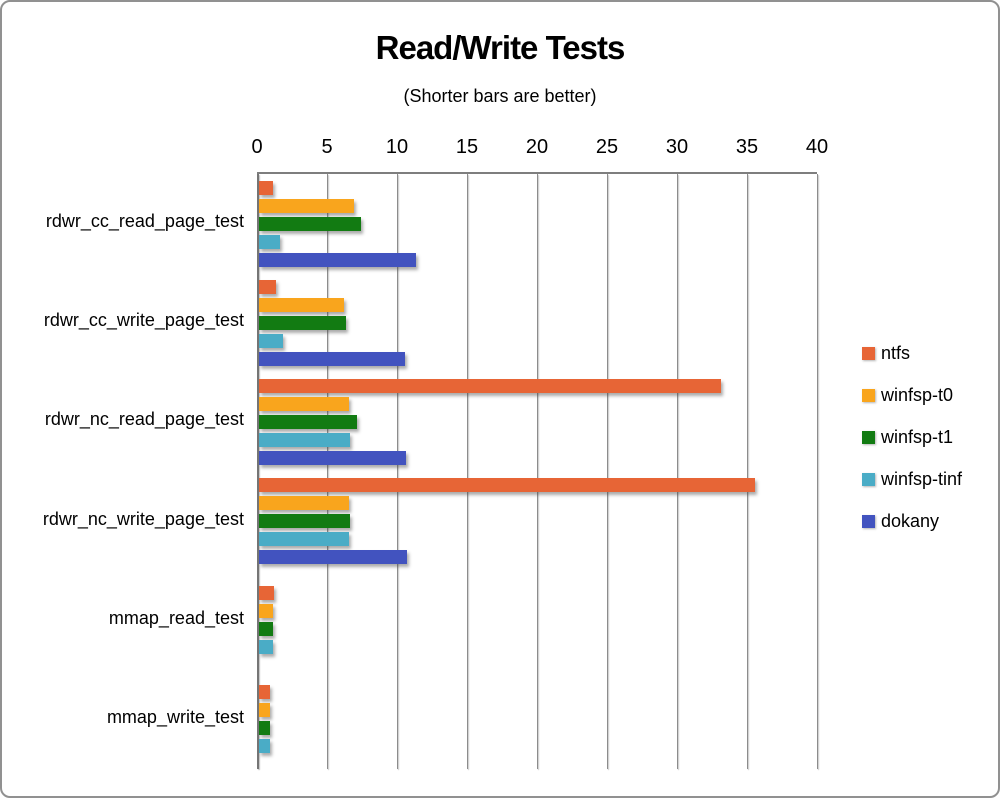  I want to click on legend-label: ntfs, so click(896, 352).